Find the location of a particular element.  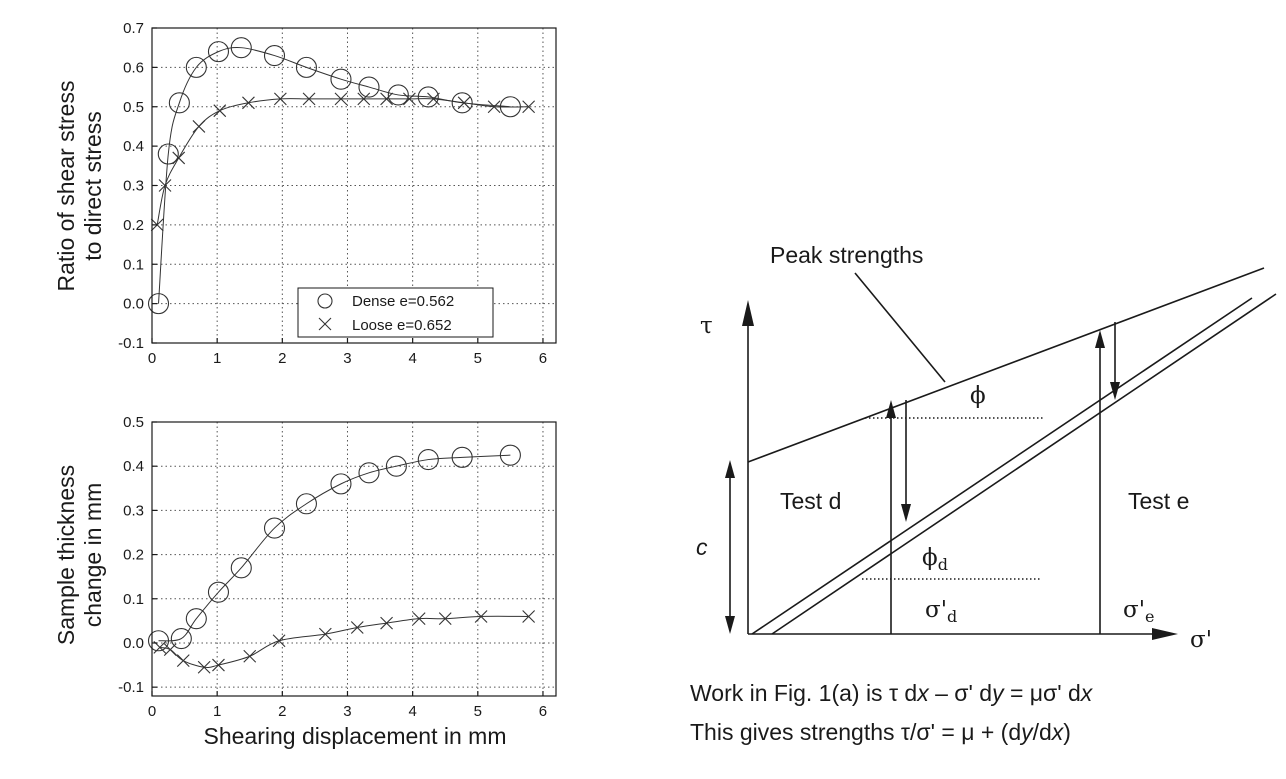

c-arrow-down is located at coordinates (730, 625).